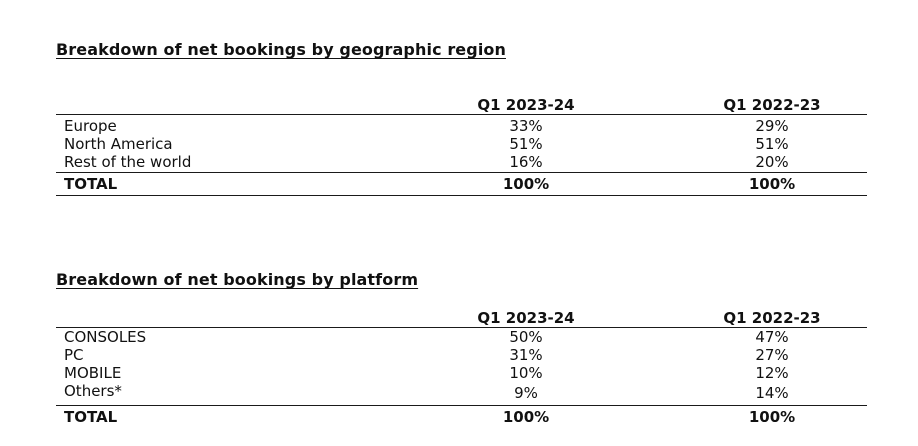 The width and height of the screenshot is (918, 446). Describe the element at coordinates (461, 337) in the screenshot. I see `table-row: CONSOLES 50% 47%` at that location.